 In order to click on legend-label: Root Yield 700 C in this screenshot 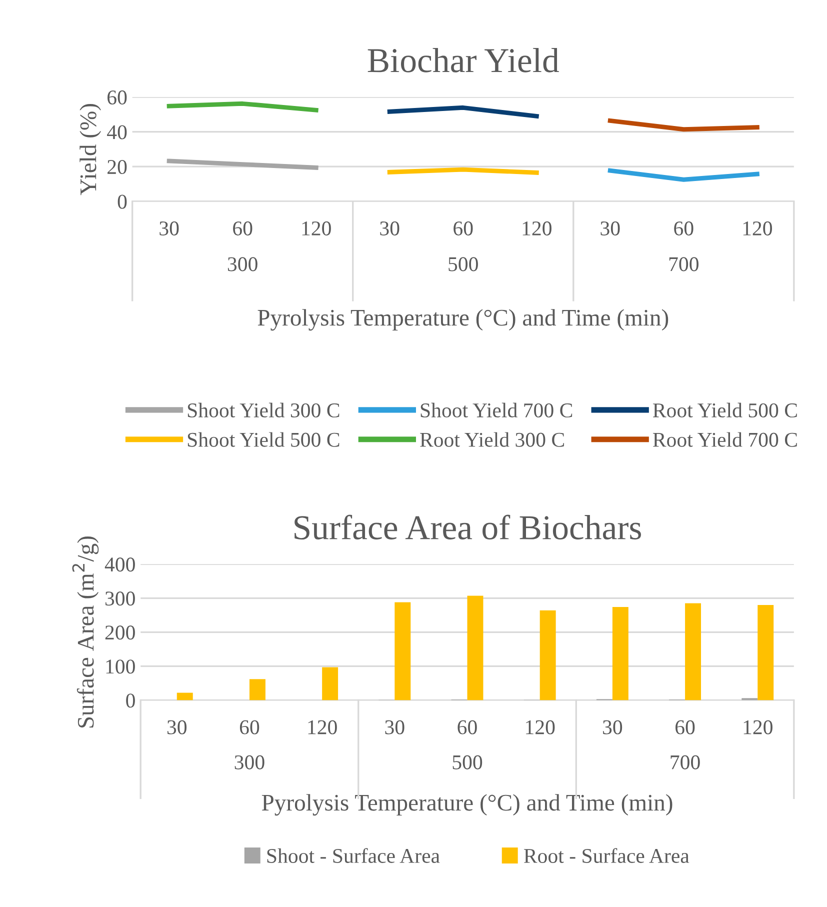, I will do `click(724, 439)`.